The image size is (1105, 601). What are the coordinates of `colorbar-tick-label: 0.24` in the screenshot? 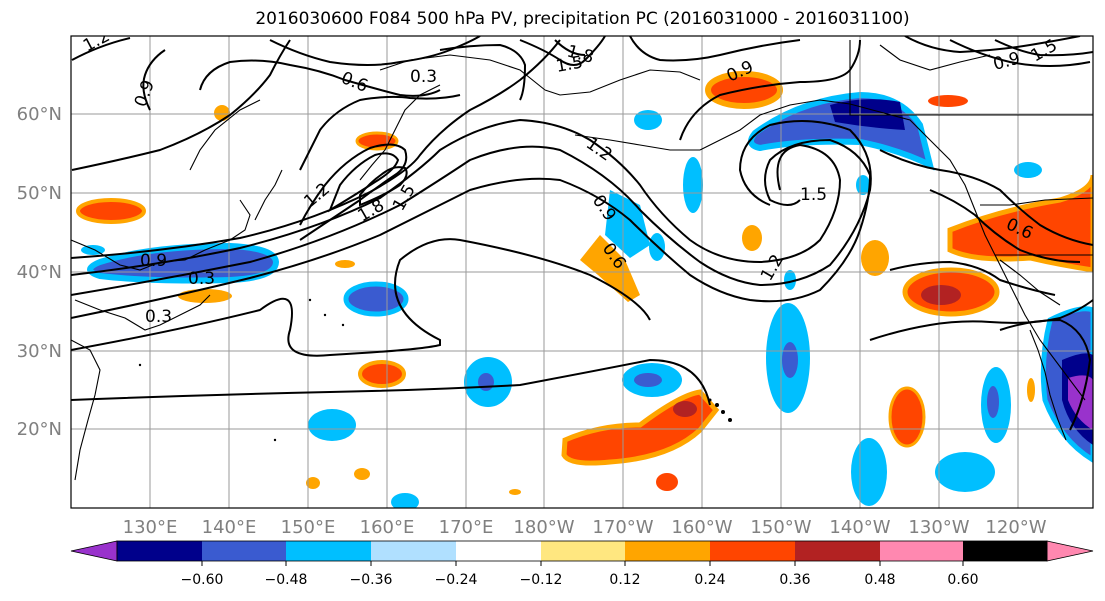 It's located at (709, 580).